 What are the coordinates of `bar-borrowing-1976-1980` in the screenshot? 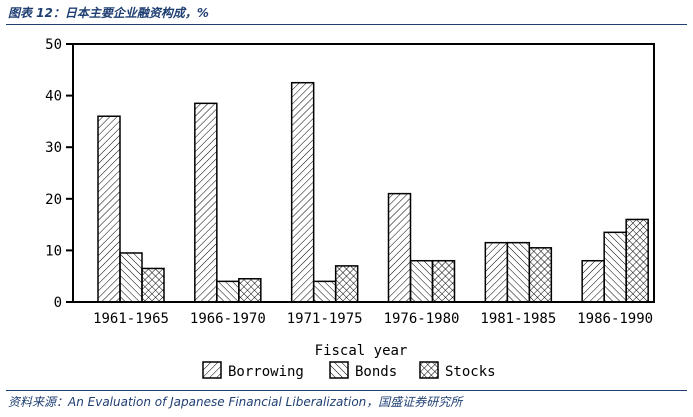 It's located at (399, 247).